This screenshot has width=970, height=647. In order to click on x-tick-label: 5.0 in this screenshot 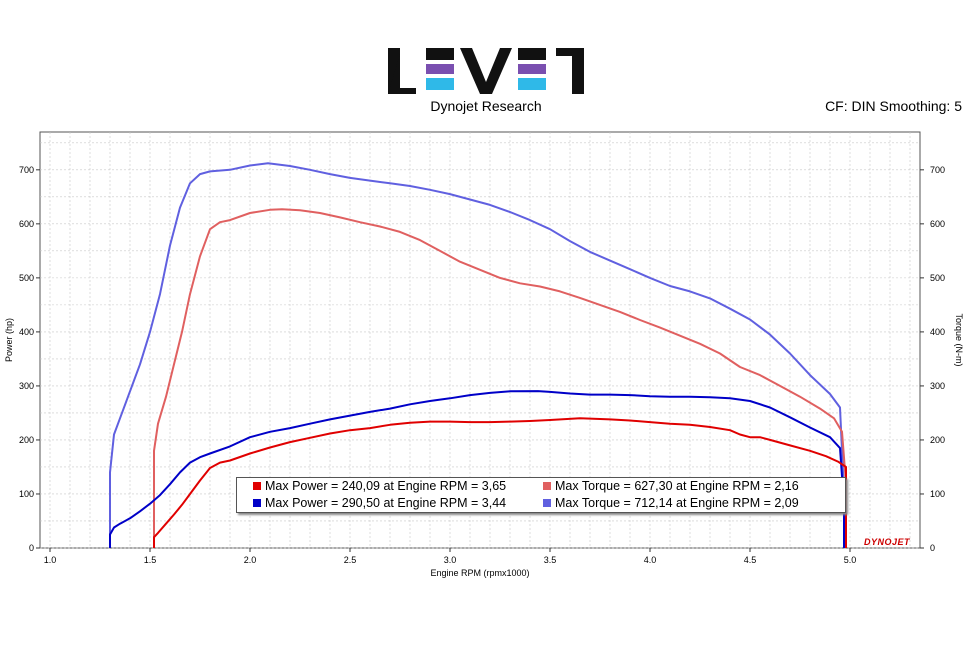, I will do `click(850, 560)`.